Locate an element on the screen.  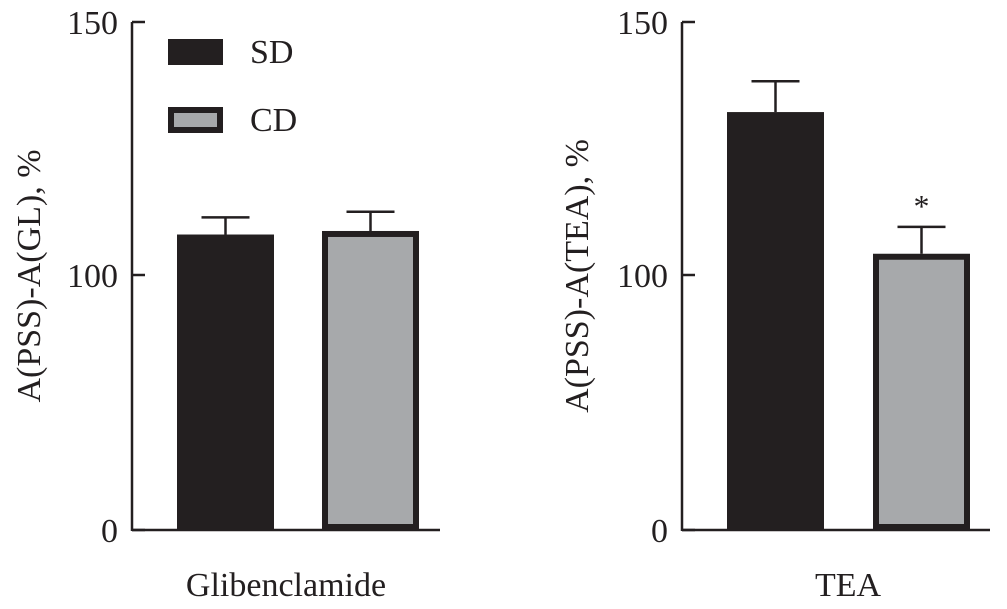
significance-marker: * is located at coordinates (922, 206).